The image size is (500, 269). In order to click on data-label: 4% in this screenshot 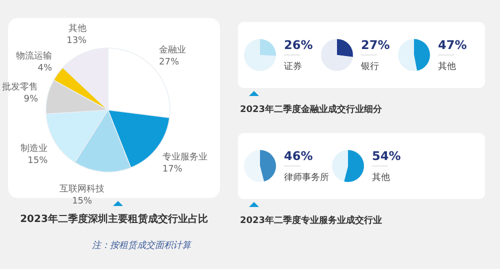, I will do `click(45, 69)`.